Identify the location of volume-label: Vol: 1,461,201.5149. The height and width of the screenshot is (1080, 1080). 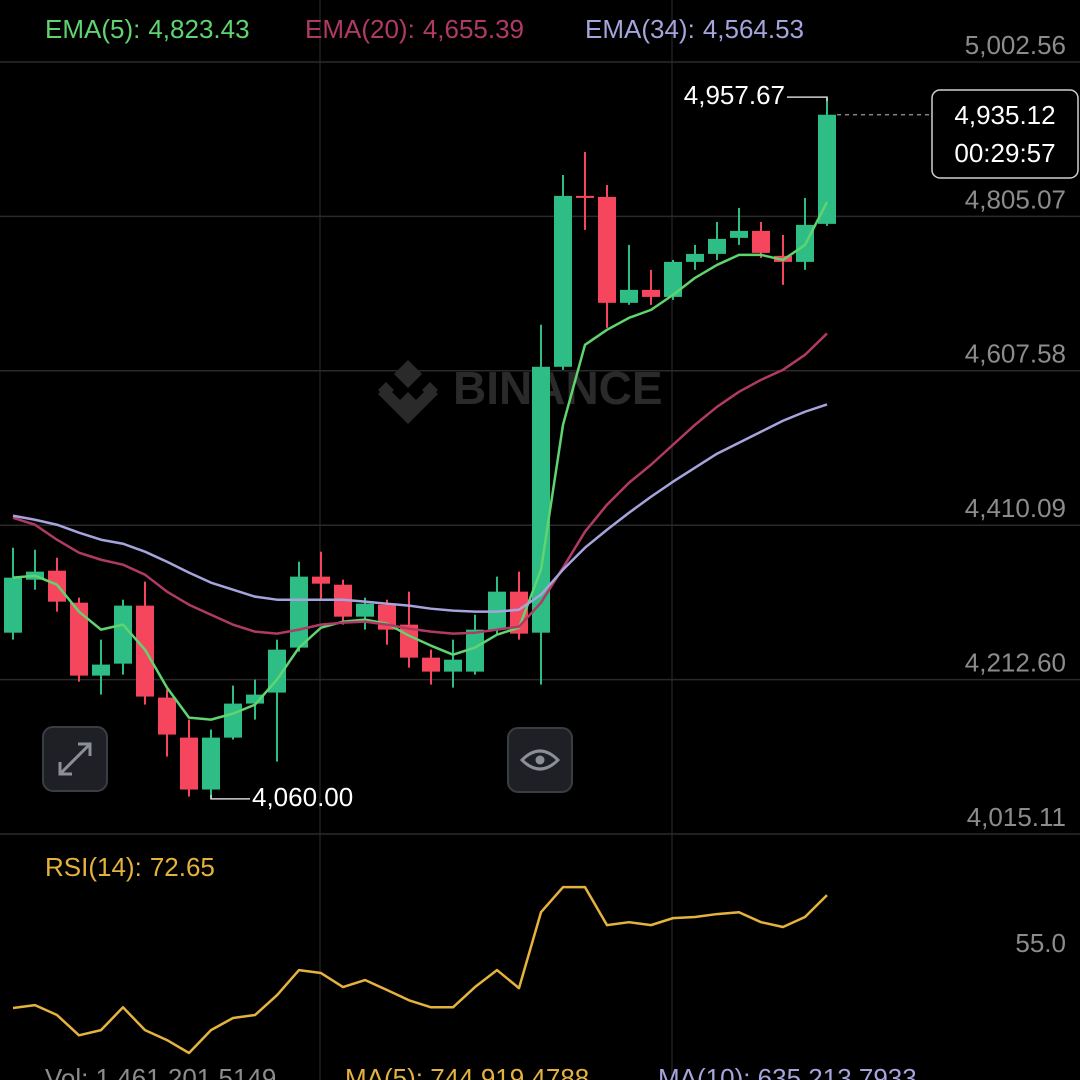
(160, 1071).